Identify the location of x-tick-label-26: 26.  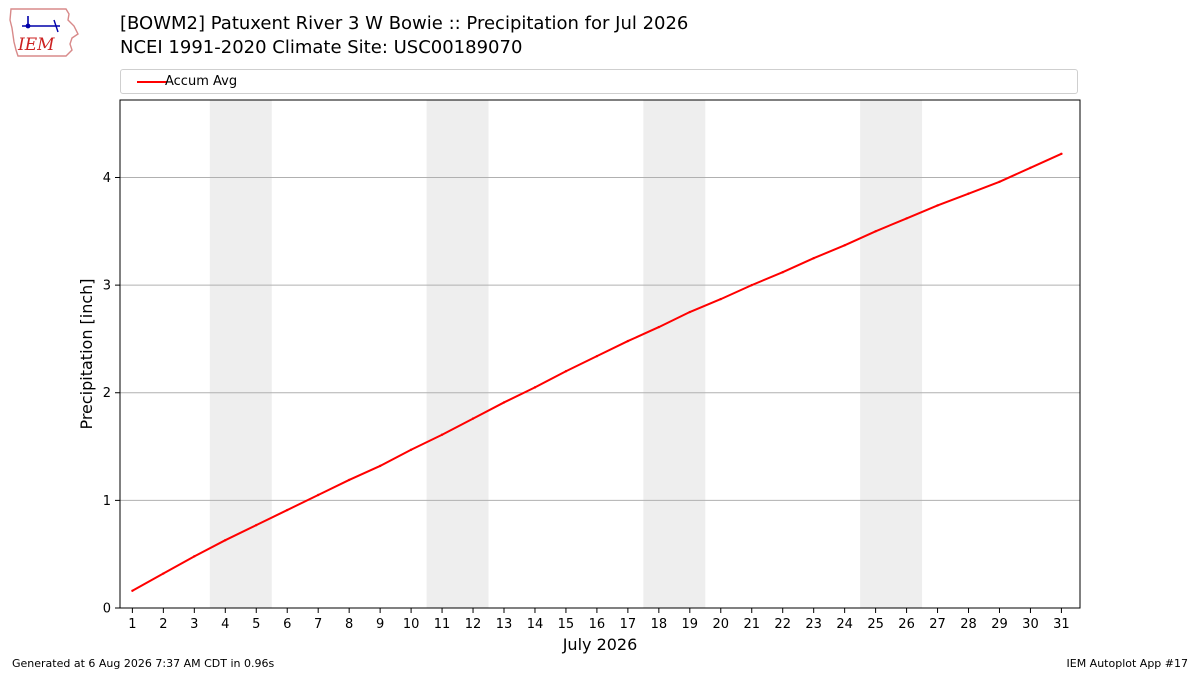
(906, 624).